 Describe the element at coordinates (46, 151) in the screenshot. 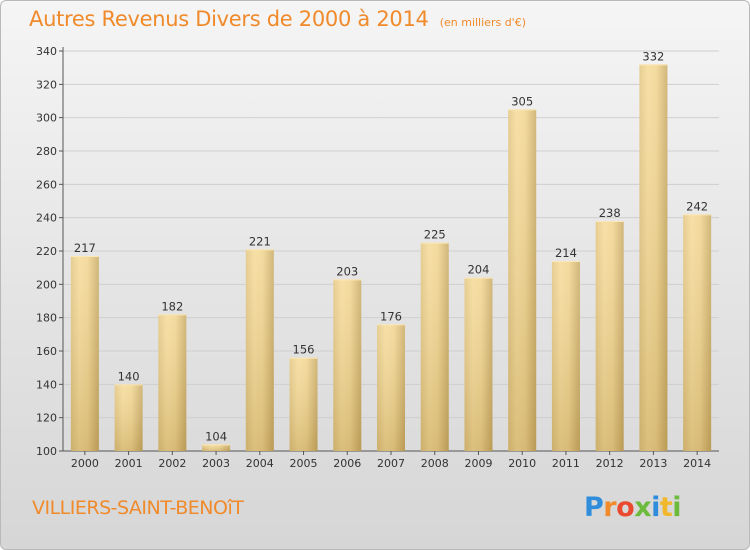

I see `y-tick-label: 280` at that location.